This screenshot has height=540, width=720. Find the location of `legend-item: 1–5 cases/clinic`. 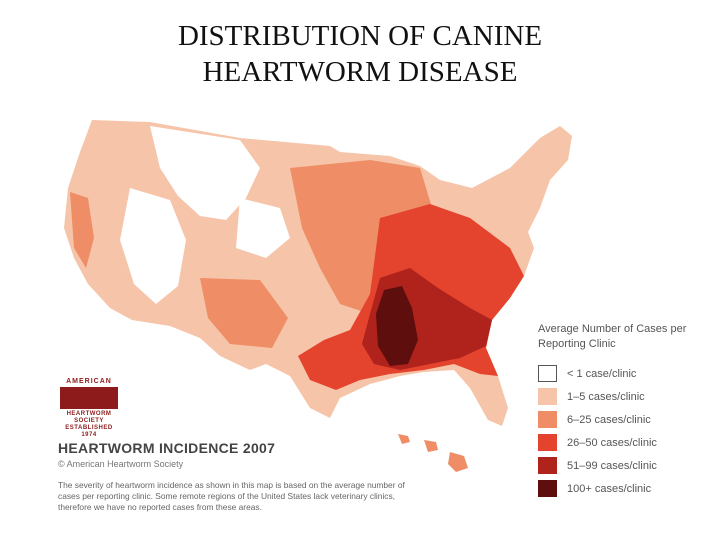

legend-item: 1–5 cases/clinic is located at coordinates (618, 396).